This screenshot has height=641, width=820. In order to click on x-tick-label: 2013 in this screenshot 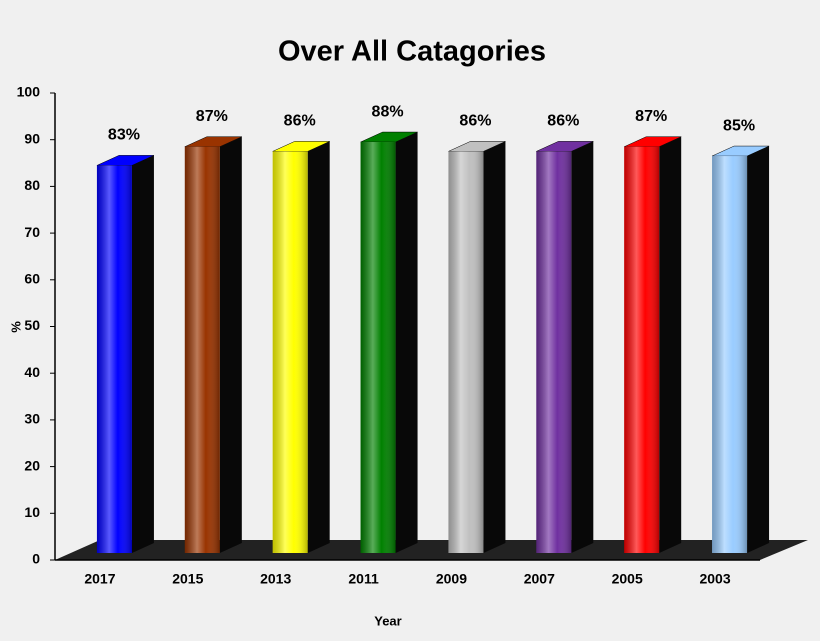, I will do `click(275, 579)`.